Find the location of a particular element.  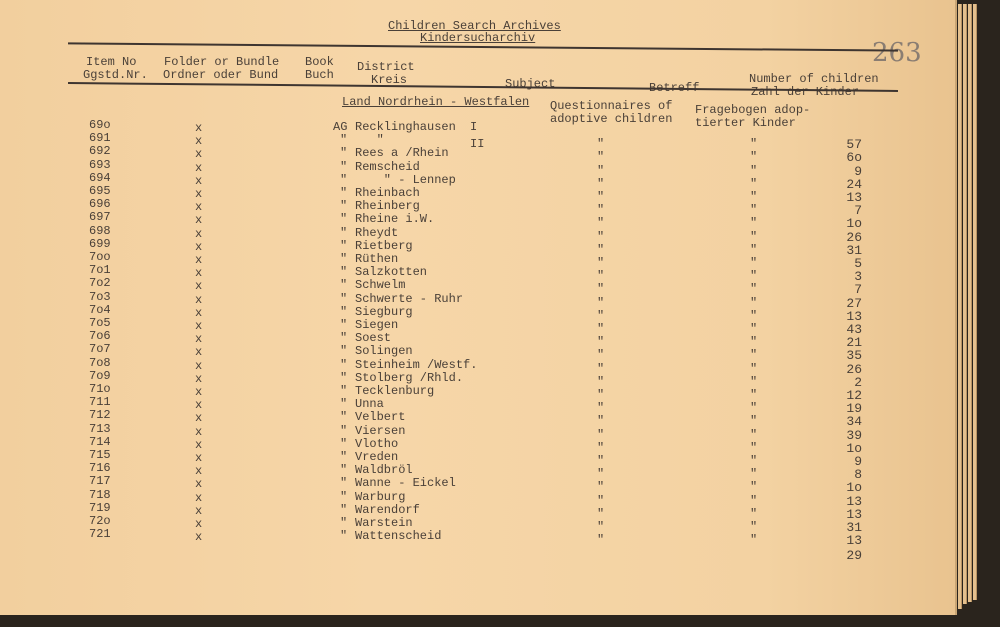

section-heading: Land Nordrhein - Westfalen is located at coordinates (436, 102).